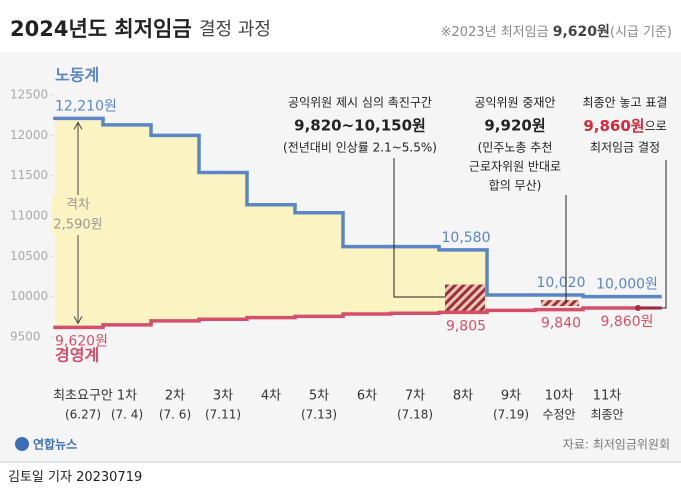 This screenshot has width=681, height=495. Describe the element at coordinates (223, 415) in the screenshot. I see `x-tick-sublabel: (7.11)` at that location.